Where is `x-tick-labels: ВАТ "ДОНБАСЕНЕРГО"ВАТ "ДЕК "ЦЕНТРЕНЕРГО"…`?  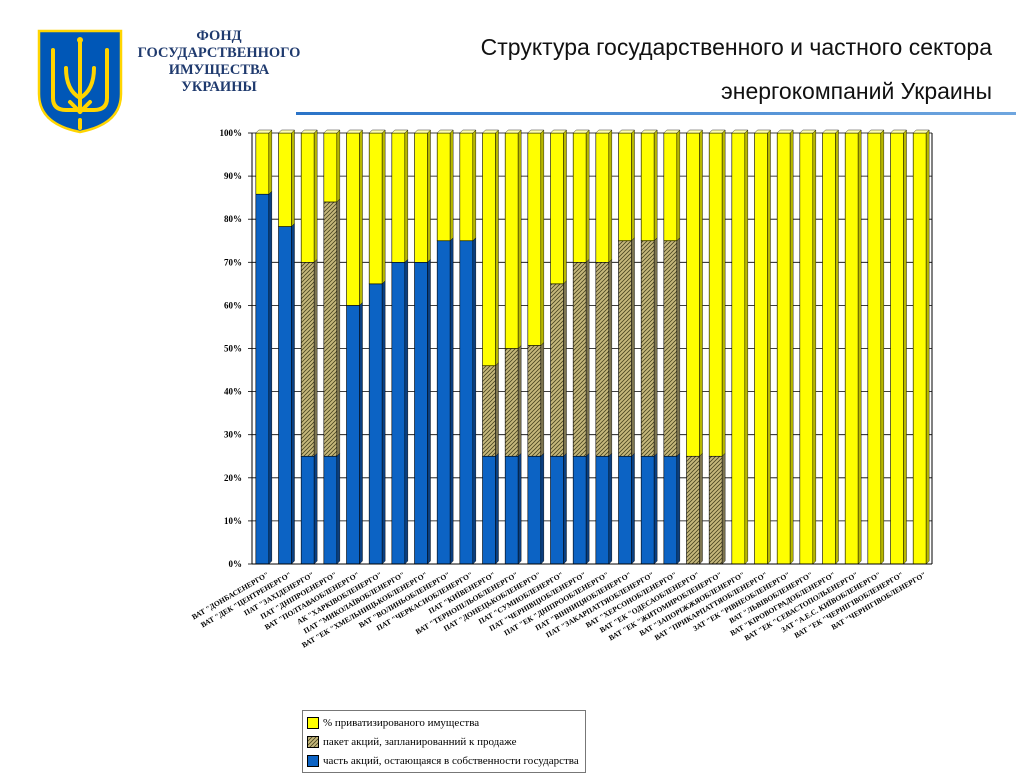
x-tick-labels: ВАТ "ДОНБАСЕНЕРГО"ВАТ "ДЕК "ЦЕНТРЕНЕРГО"… is located at coordinates (559, 610).